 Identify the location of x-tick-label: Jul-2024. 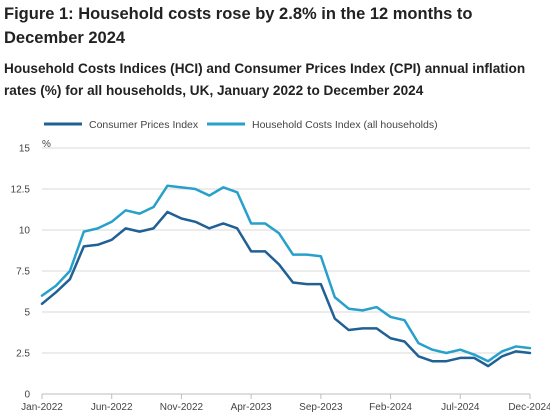
(460, 407).